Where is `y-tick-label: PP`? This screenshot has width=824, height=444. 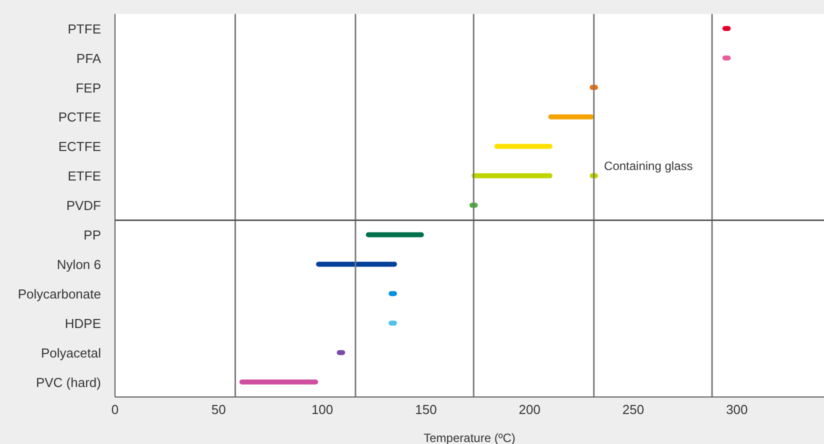
y-tick-label: PP is located at coordinates (92, 235).